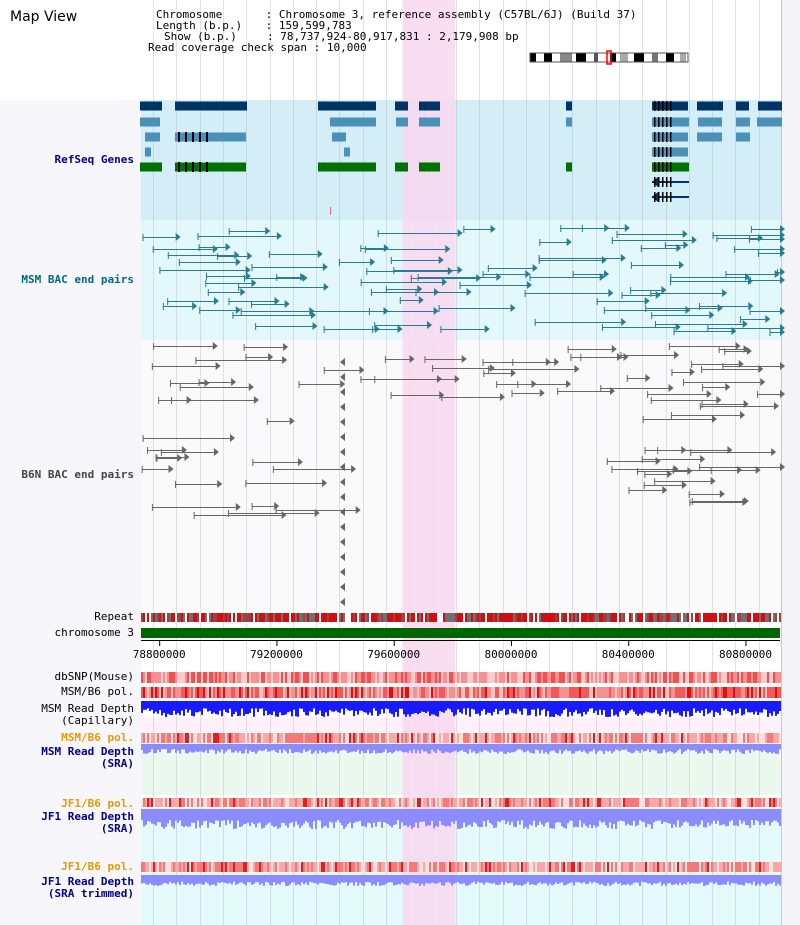  Describe the element at coordinates (97, 866) in the screenshot. I see `track-label-jf1-pol-2: JF1/B6 pol.` at that location.